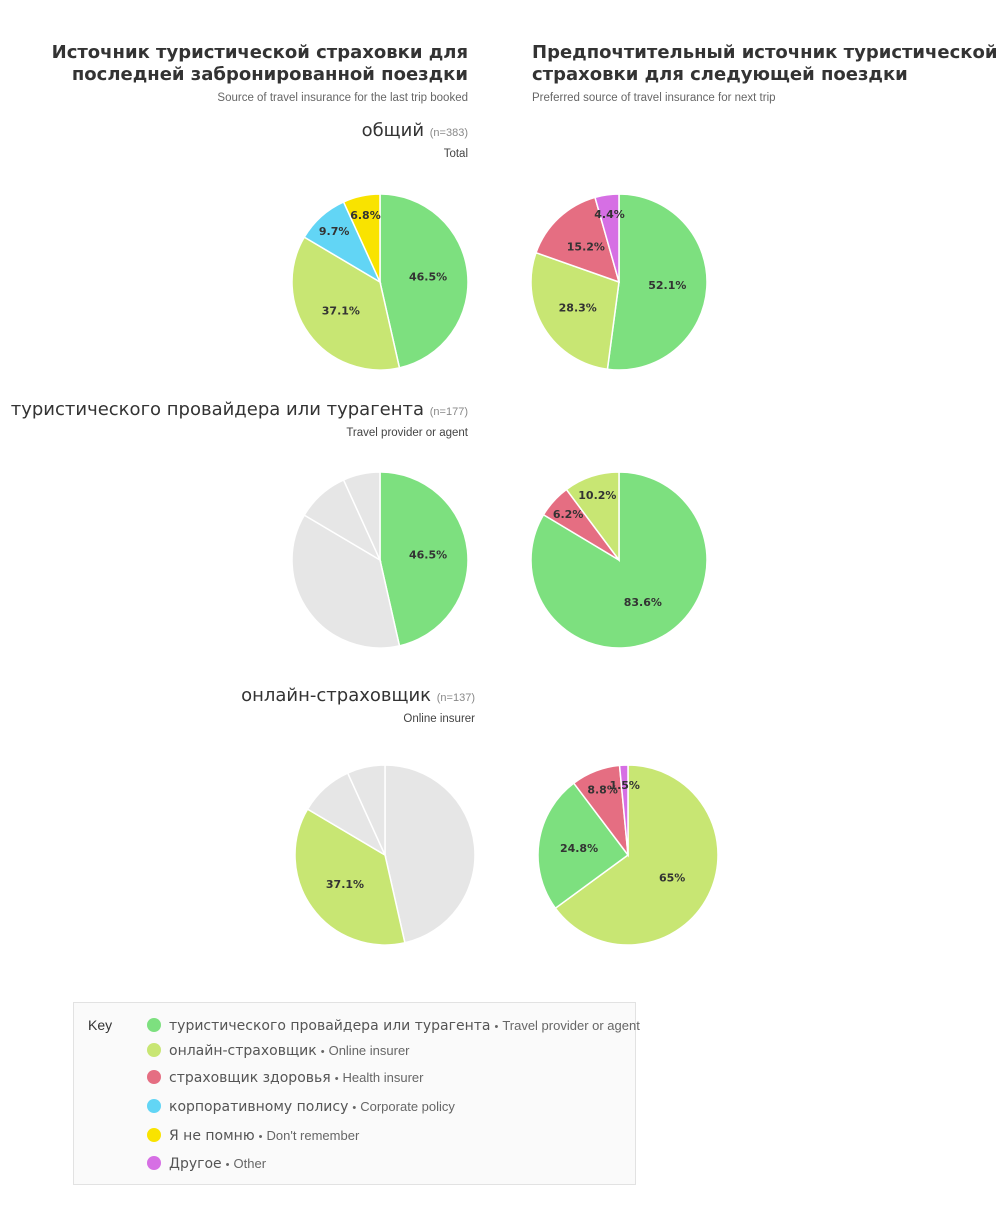 The height and width of the screenshot is (1230, 1000). What do you see at coordinates (243, 1051) in the screenshot?
I see `legend-label-ru: онлайн-страховщик` at bounding box center [243, 1051].